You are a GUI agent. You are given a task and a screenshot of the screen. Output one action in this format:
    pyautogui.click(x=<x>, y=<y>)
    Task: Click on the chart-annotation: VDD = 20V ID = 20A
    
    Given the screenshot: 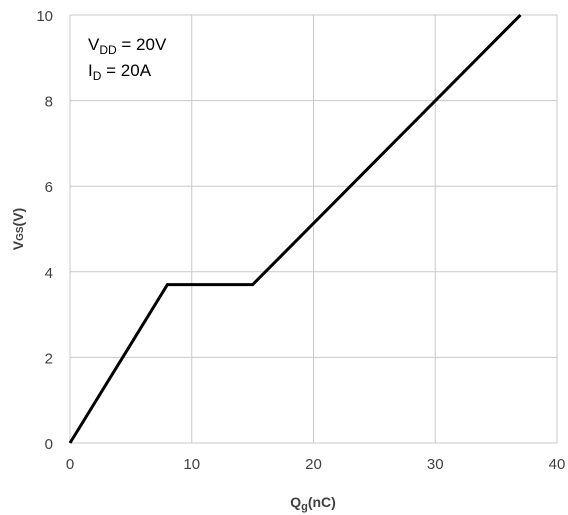 What is the action you would take?
    pyautogui.click(x=127, y=59)
    